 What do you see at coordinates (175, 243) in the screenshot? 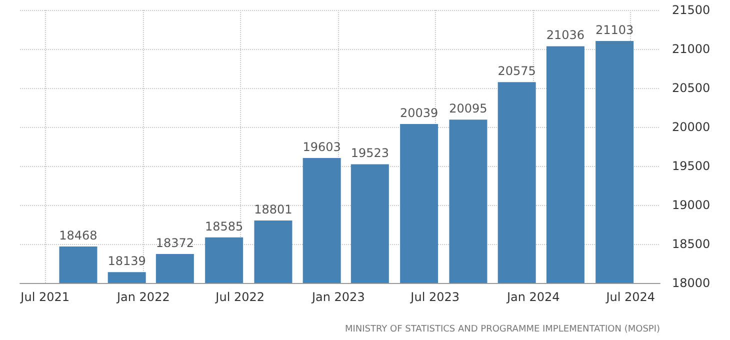
I see `data-label: 18372` at bounding box center [175, 243].